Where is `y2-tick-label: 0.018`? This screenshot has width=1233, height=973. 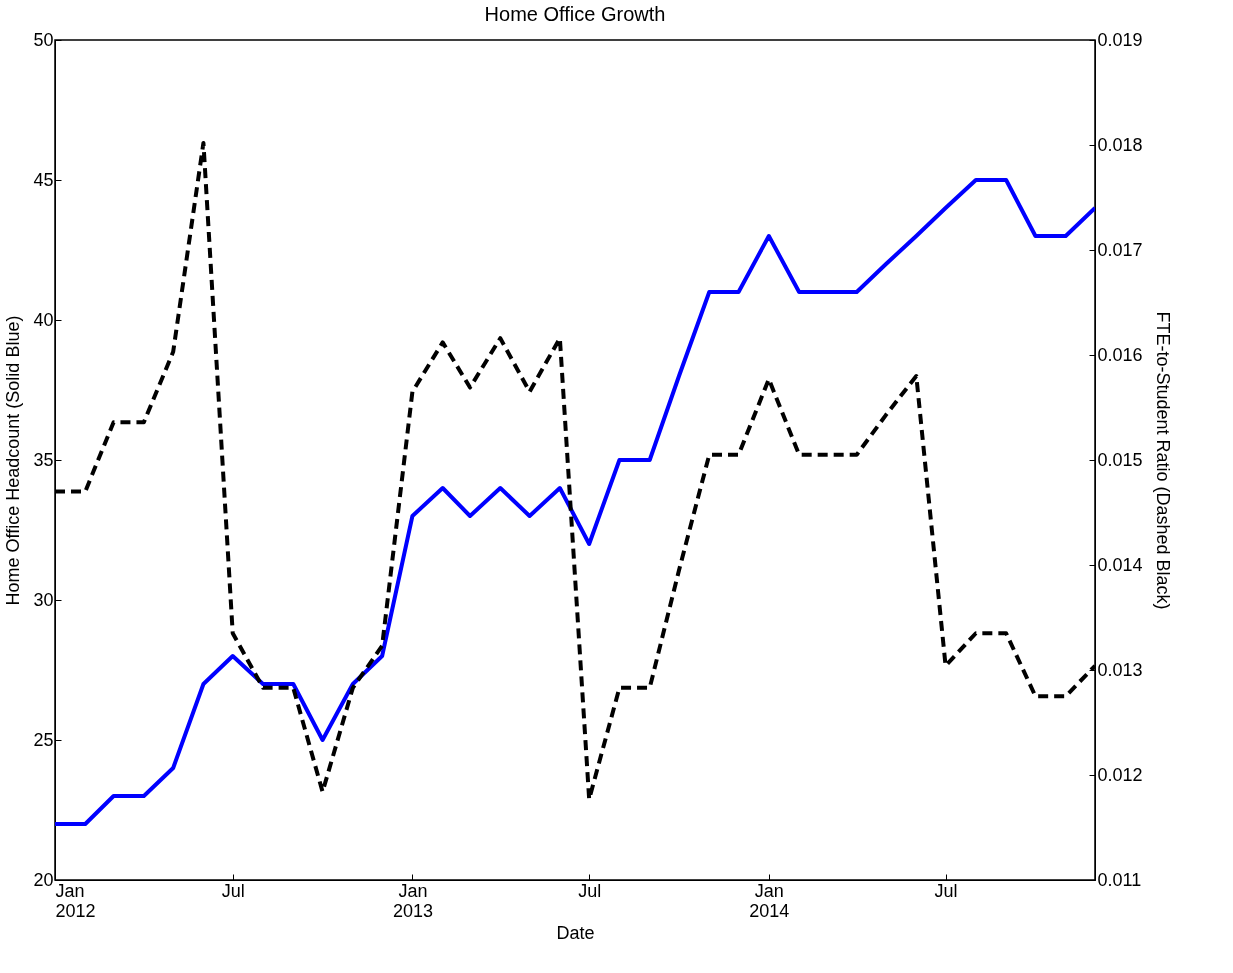
y2-tick-label: 0.018 is located at coordinates (1120, 144).